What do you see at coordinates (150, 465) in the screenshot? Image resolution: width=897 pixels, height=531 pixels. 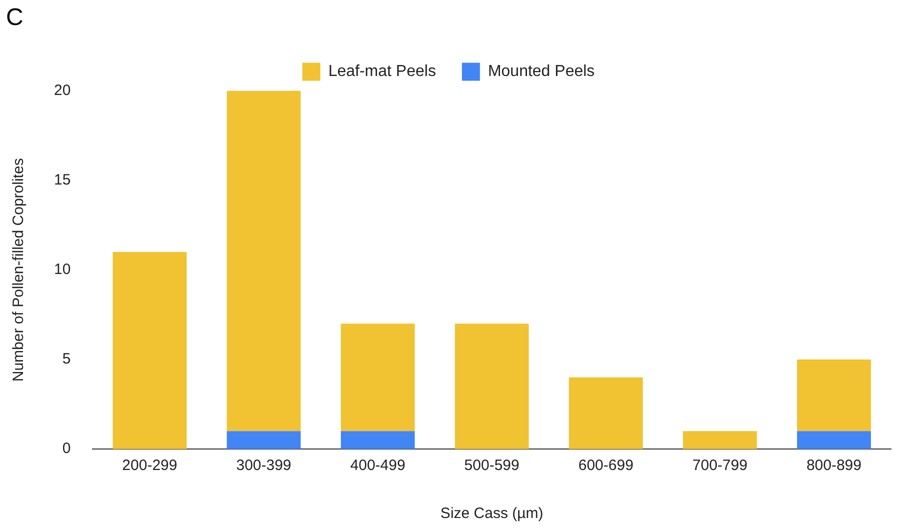 I see `x-tick-label: 200-299` at bounding box center [150, 465].